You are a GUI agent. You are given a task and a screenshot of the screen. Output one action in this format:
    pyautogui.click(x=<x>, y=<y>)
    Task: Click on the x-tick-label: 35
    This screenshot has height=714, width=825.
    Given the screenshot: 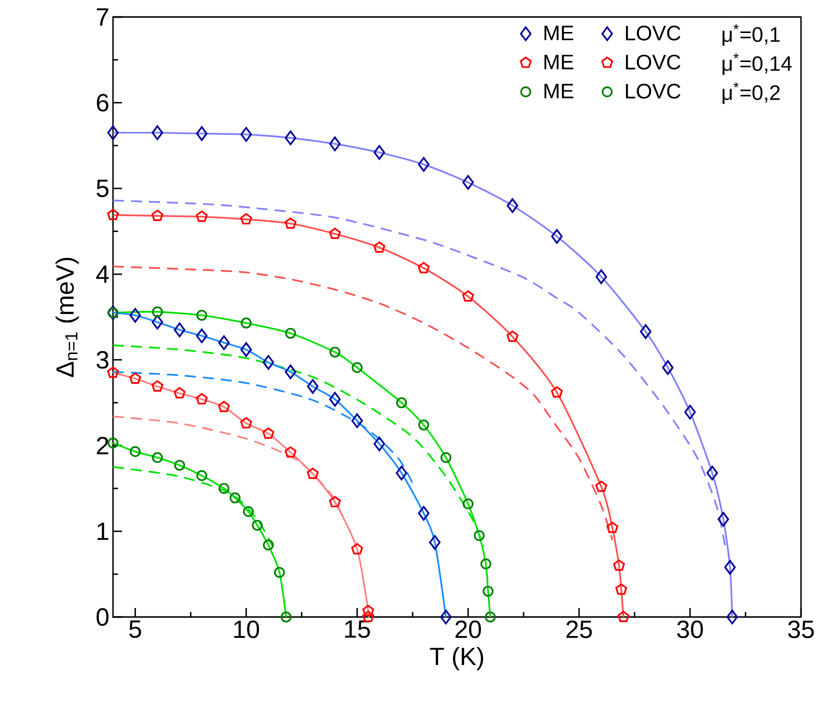 What is the action you would take?
    pyautogui.click(x=801, y=629)
    